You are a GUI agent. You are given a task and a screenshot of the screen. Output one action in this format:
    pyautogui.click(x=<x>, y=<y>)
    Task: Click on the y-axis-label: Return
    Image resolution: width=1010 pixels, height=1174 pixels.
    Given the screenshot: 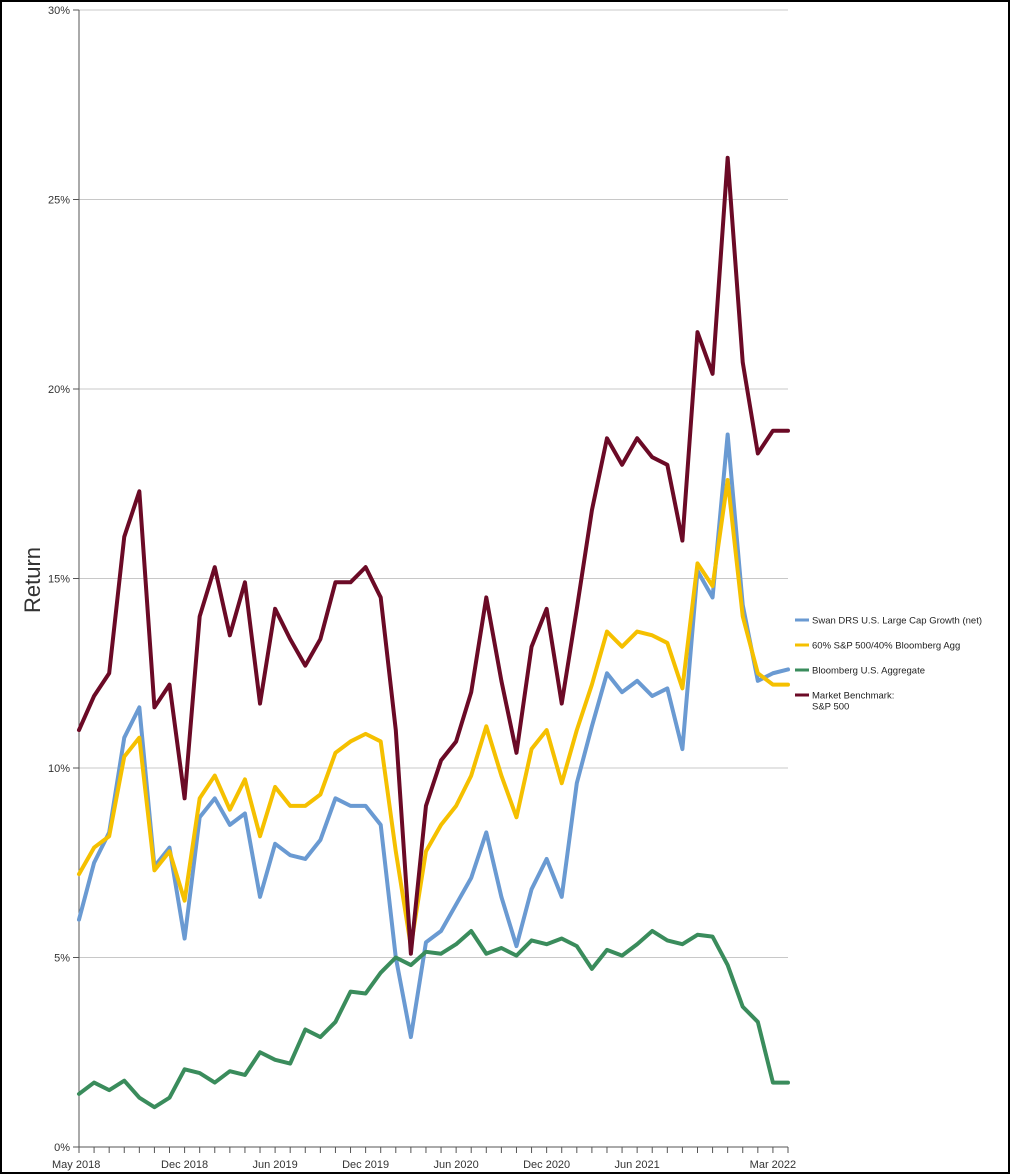 What is the action you would take?
    pyautogui.click(x=32, y=580)
    